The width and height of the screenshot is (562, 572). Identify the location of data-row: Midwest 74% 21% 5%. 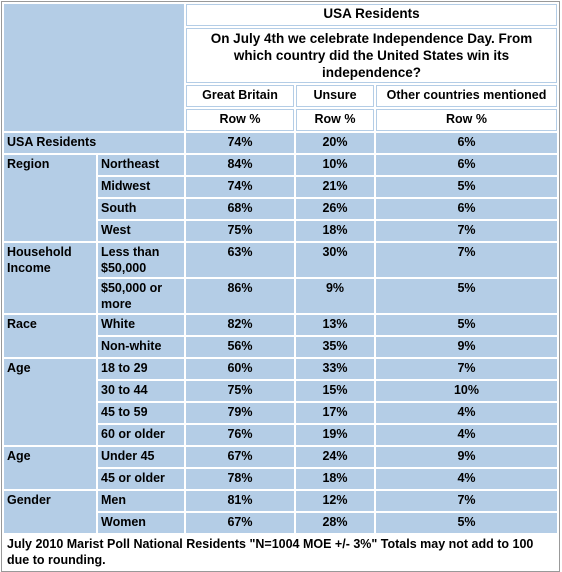
(280, 187).